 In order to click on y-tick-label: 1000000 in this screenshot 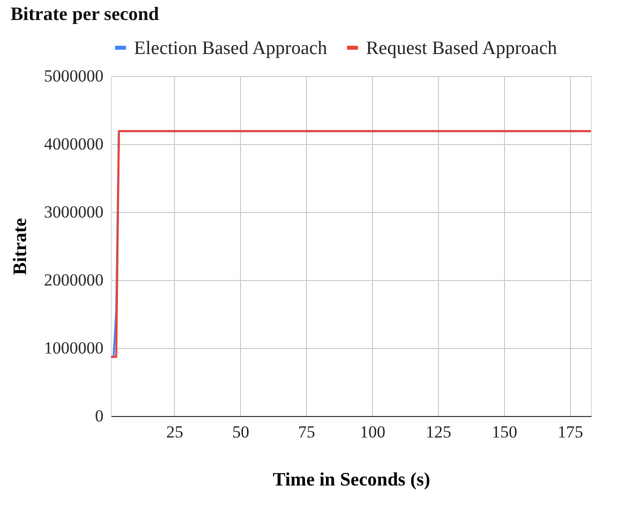, I will do `click(74, 348)`.